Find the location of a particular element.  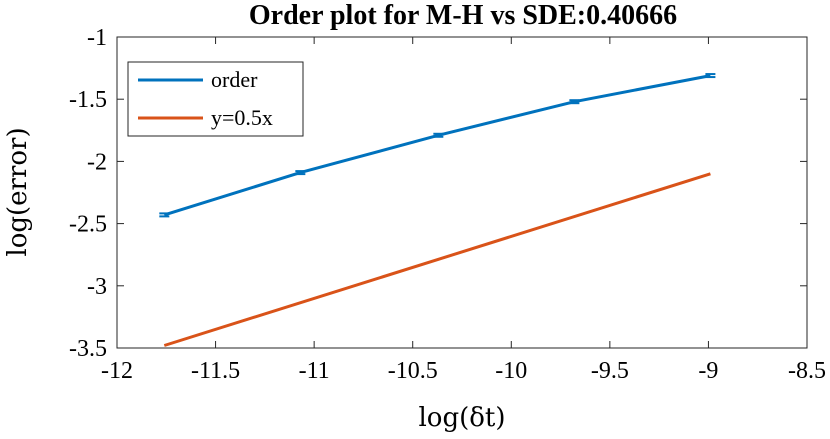

x-tick-label: -12 is located at coordinates (117, 371).